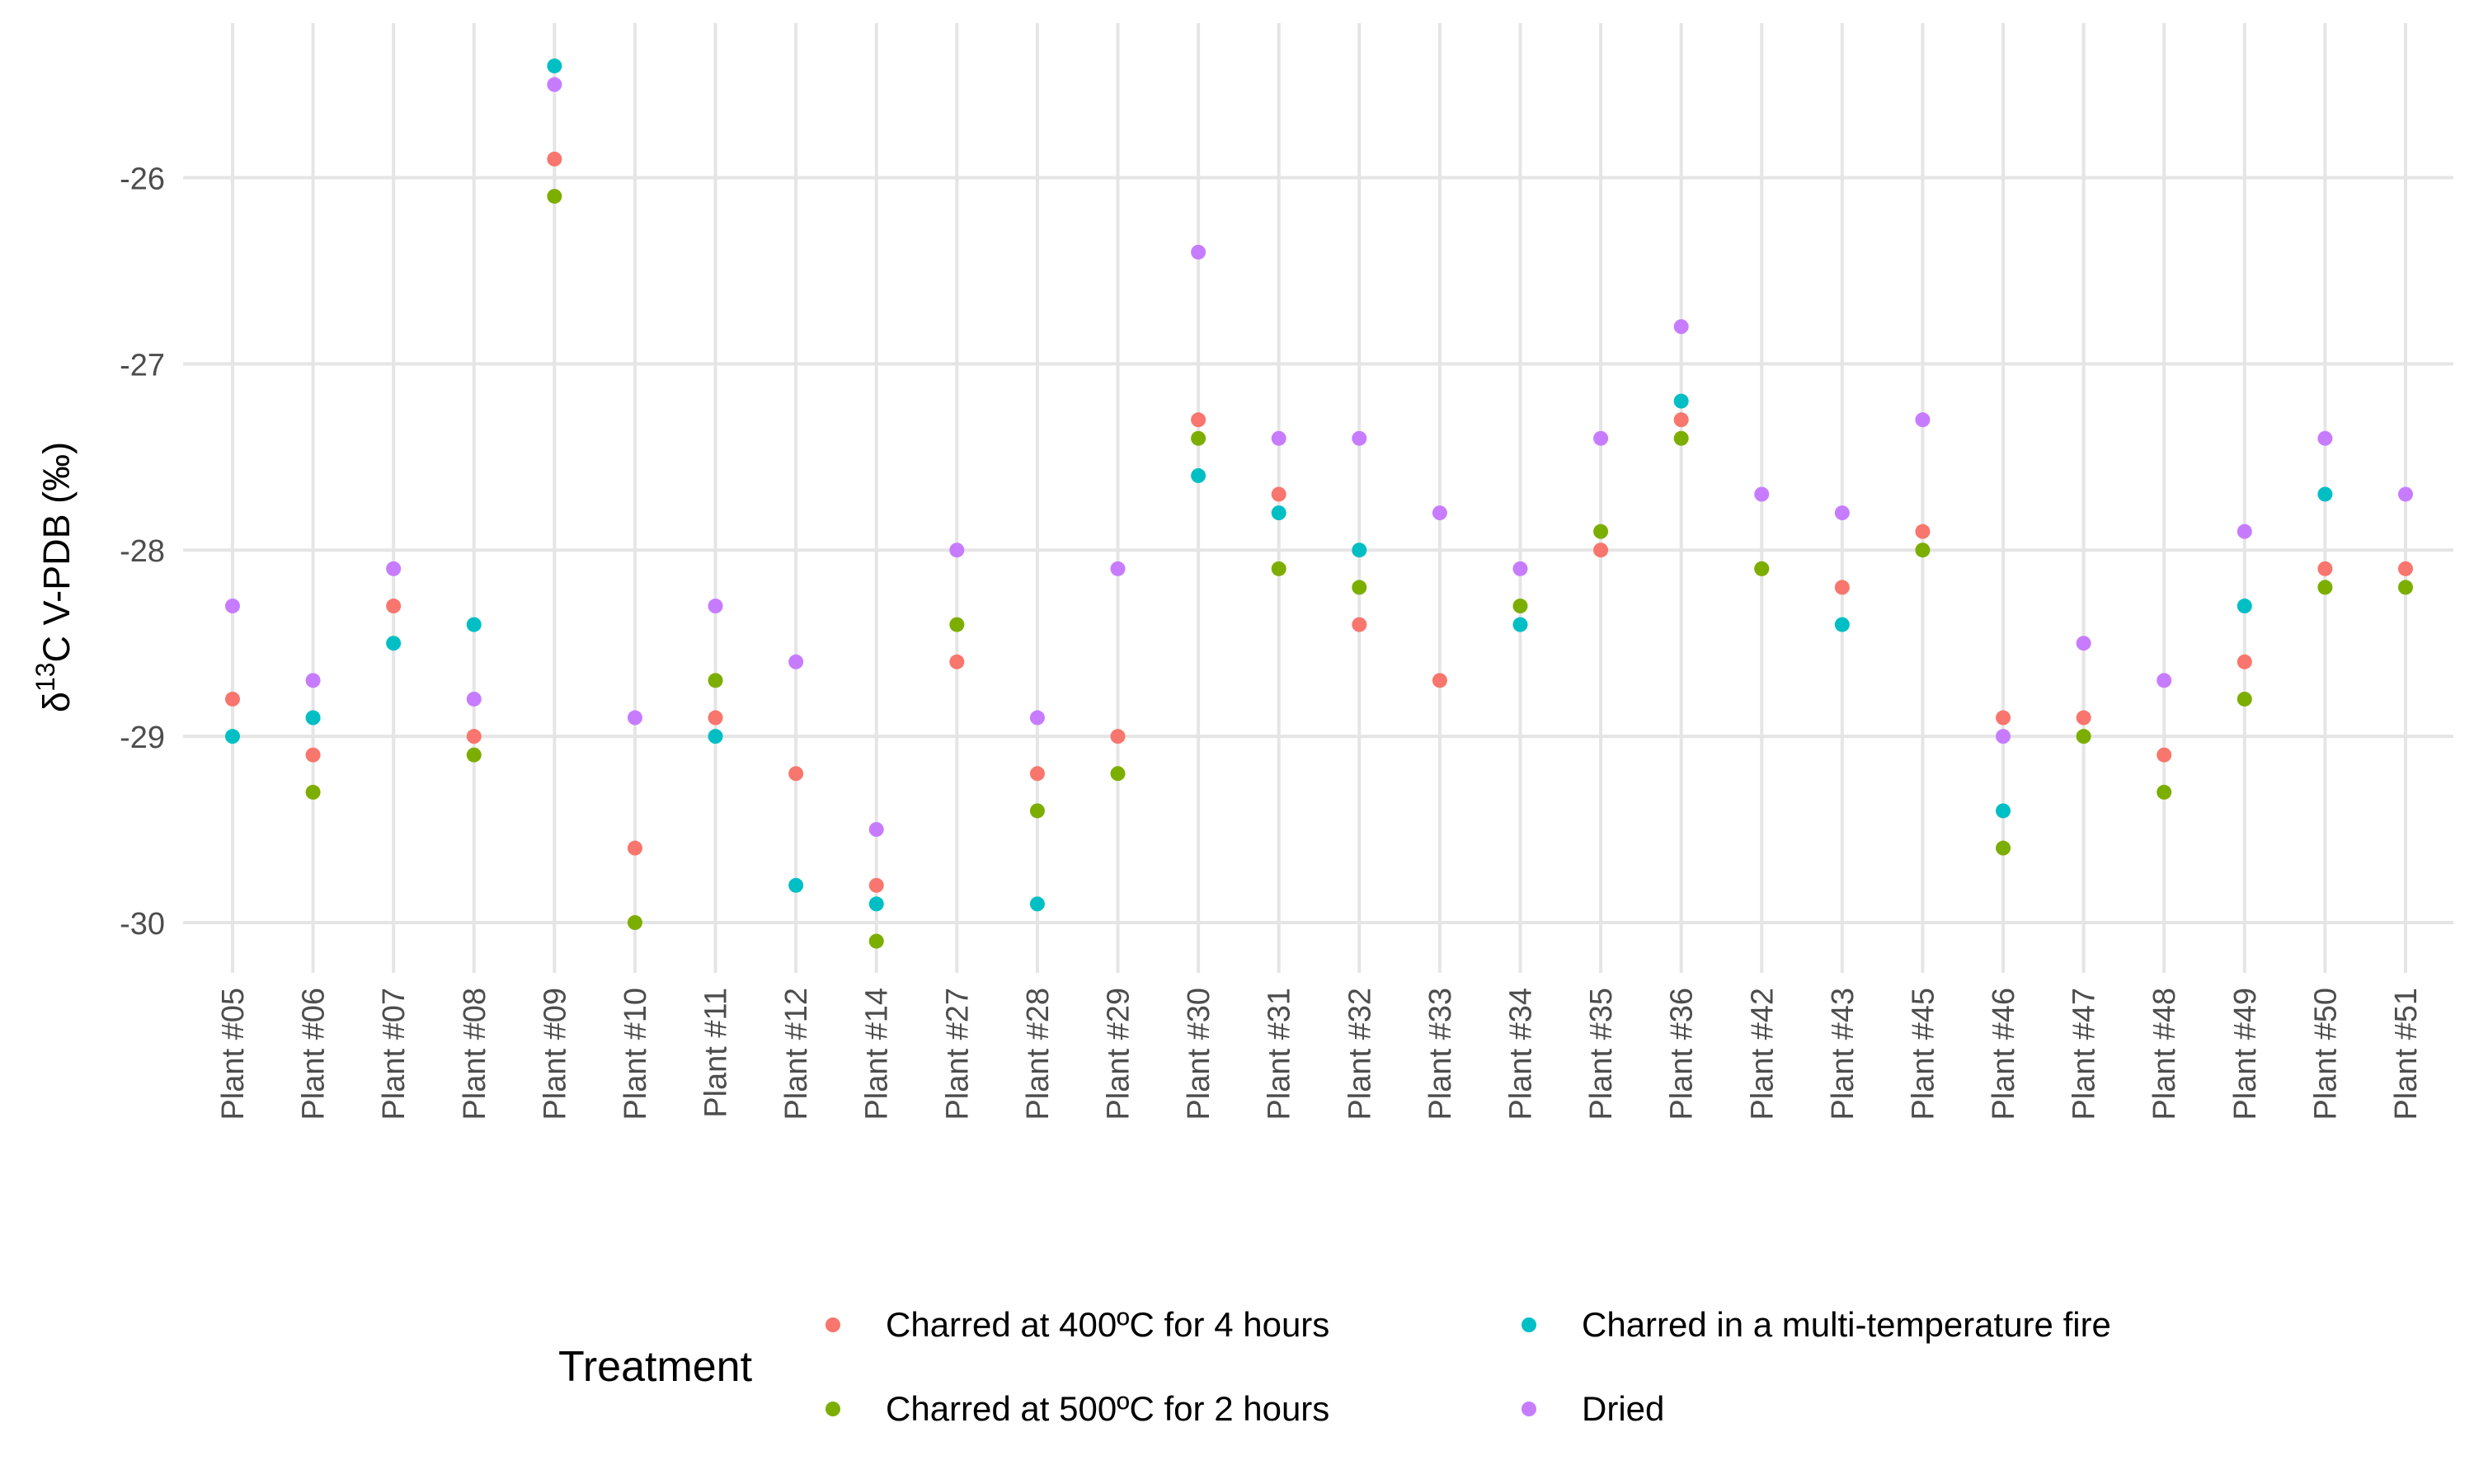 The image size is (2474, 1484). Describe the element at coordinates (2245, 1054) in the screenshot. I see `x-tick-label: Plant #49` at that location.